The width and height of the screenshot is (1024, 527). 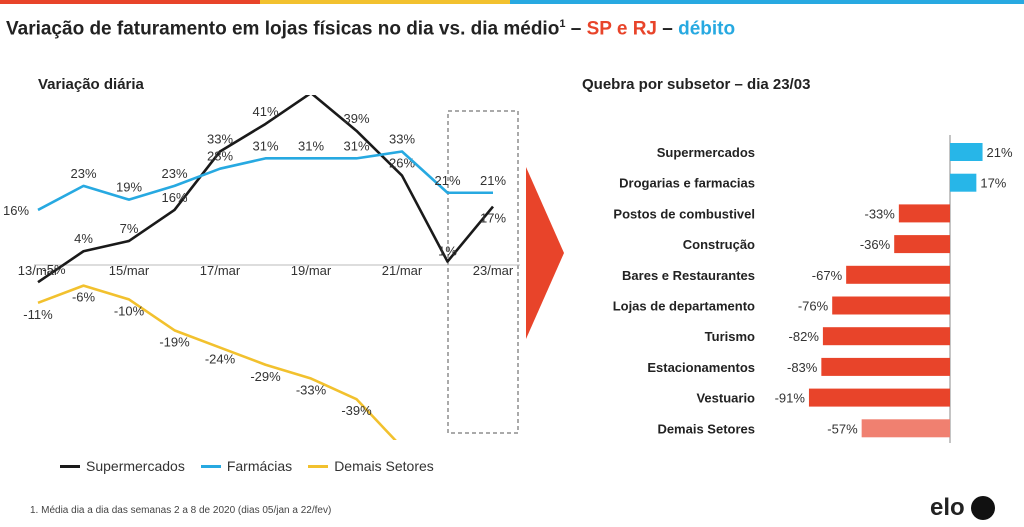 I want to click on data-label-farmacias: 16%, so click(x=16, y=210).